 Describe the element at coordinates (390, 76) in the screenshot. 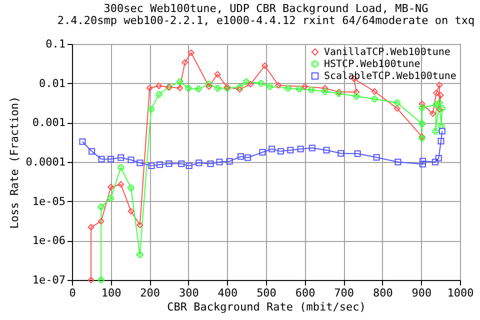

I see `legend-label: ScalableTCP.Web100tune` at that location.